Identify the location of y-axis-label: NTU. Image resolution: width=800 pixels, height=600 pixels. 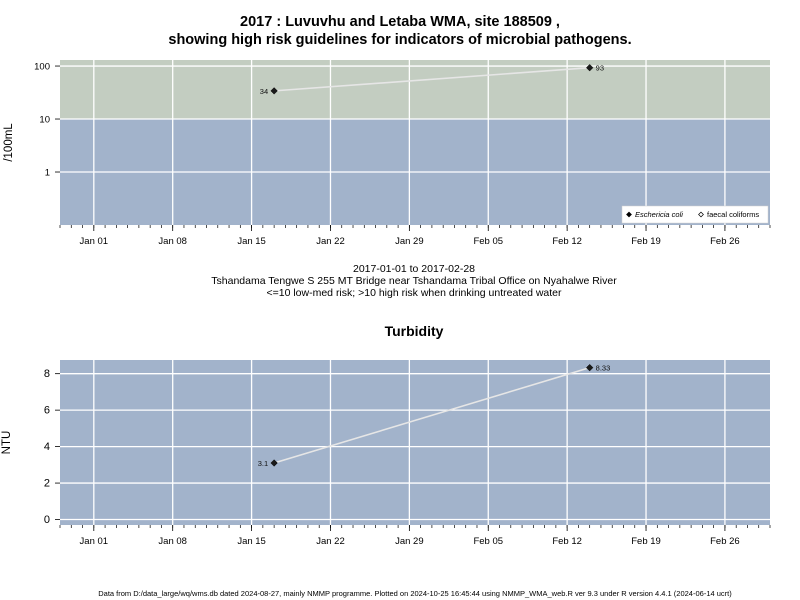
(7, 443).